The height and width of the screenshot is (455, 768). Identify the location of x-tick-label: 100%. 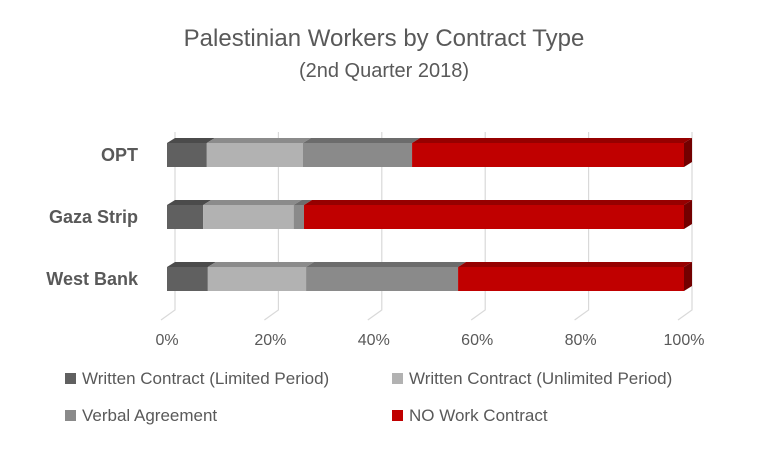
(684, 340).